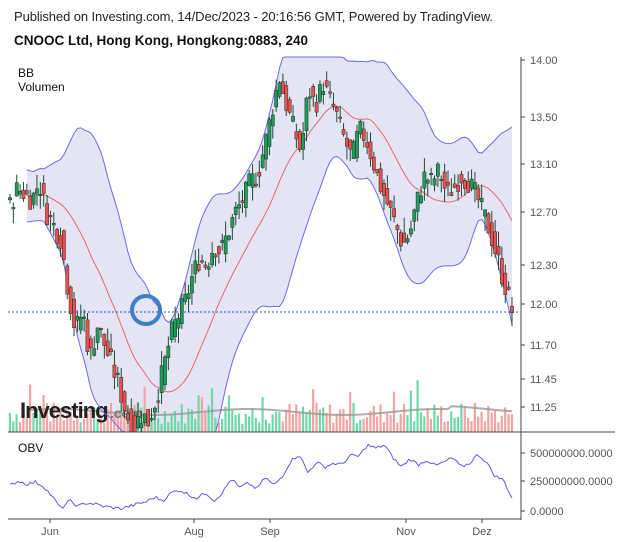 The image size is (624, 542). I want to click on legend-obv: OBV, so click(31, 448).